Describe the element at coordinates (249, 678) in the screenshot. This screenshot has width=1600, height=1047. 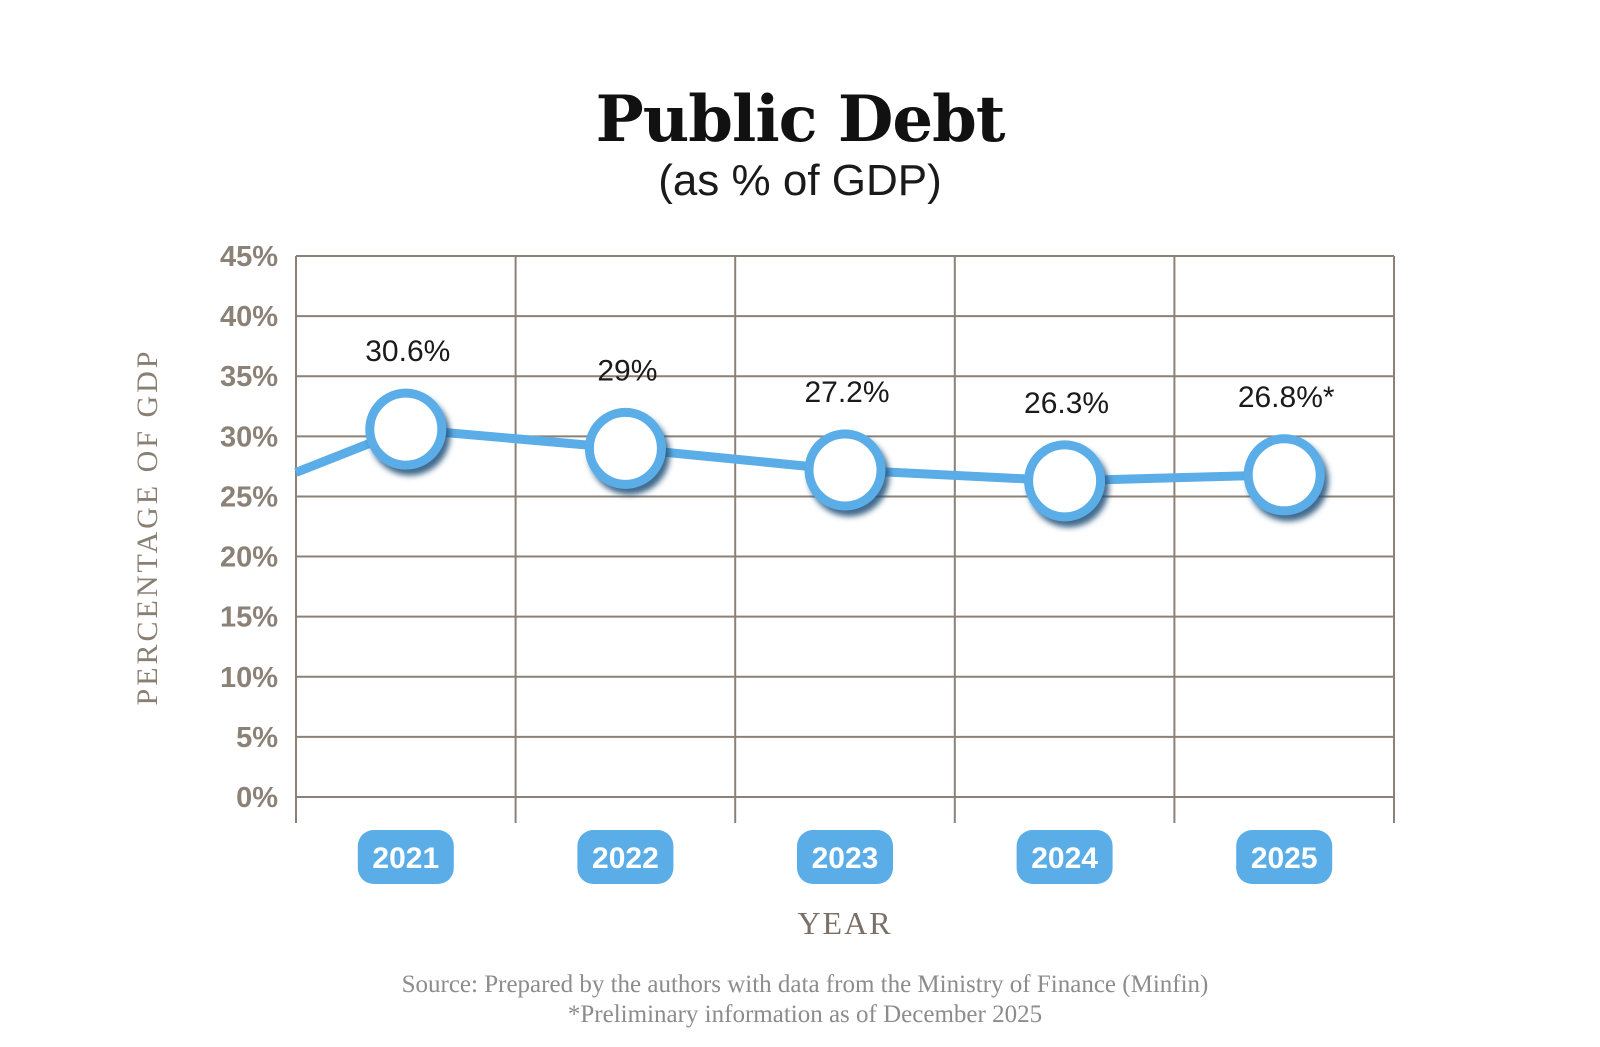
I see `y-tick-label: 10%` at that location.